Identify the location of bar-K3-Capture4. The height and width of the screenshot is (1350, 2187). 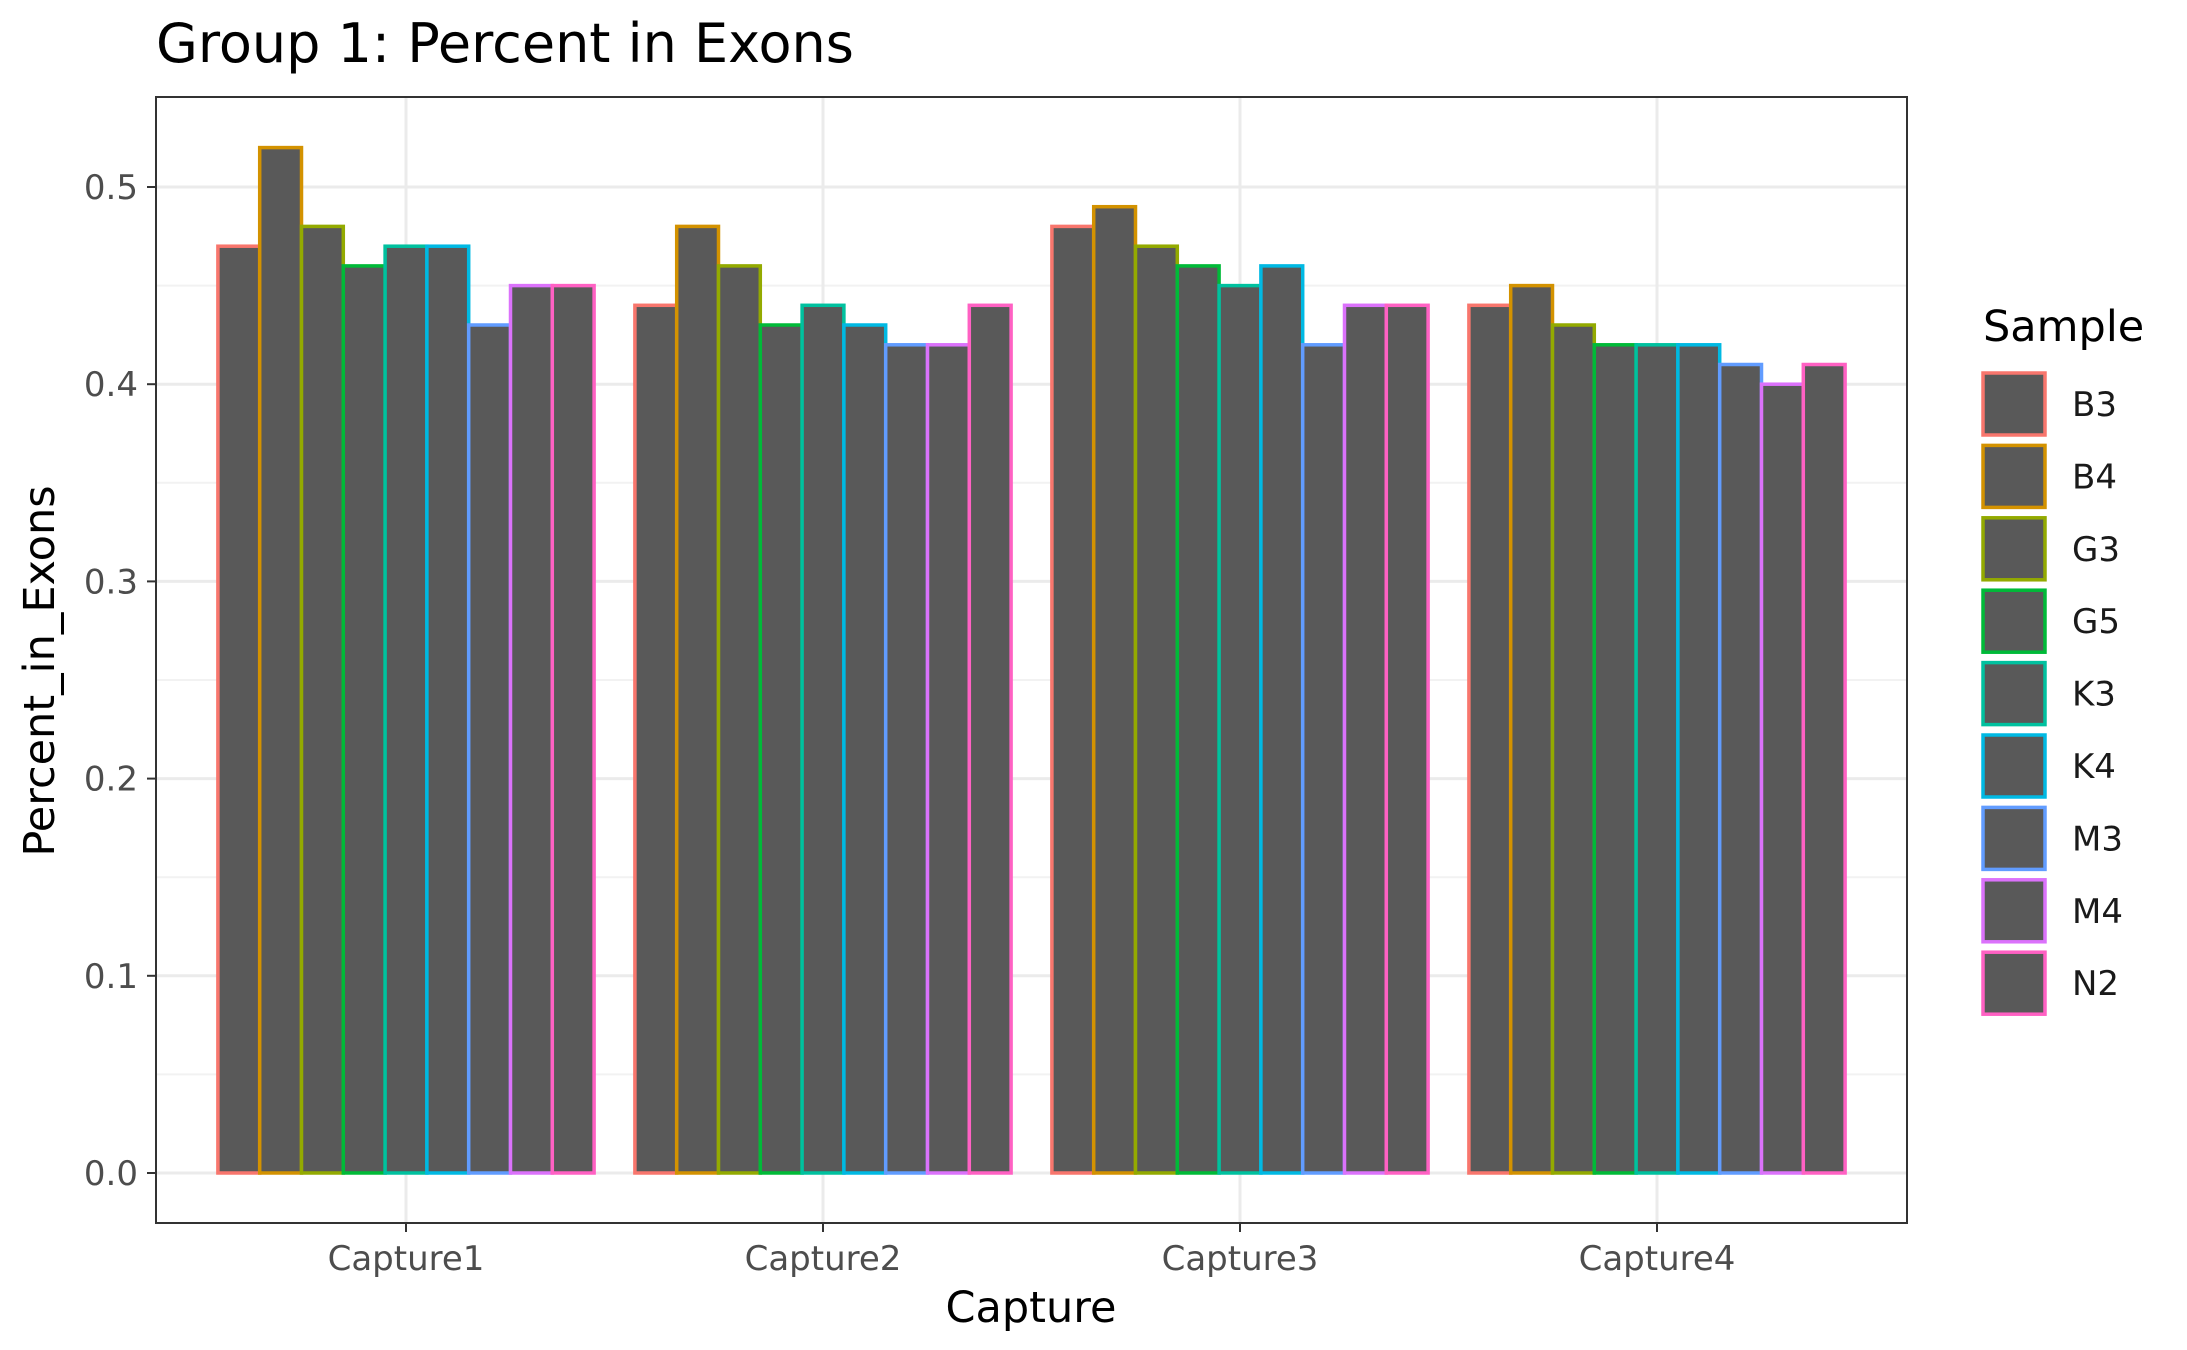
(1657, 759).